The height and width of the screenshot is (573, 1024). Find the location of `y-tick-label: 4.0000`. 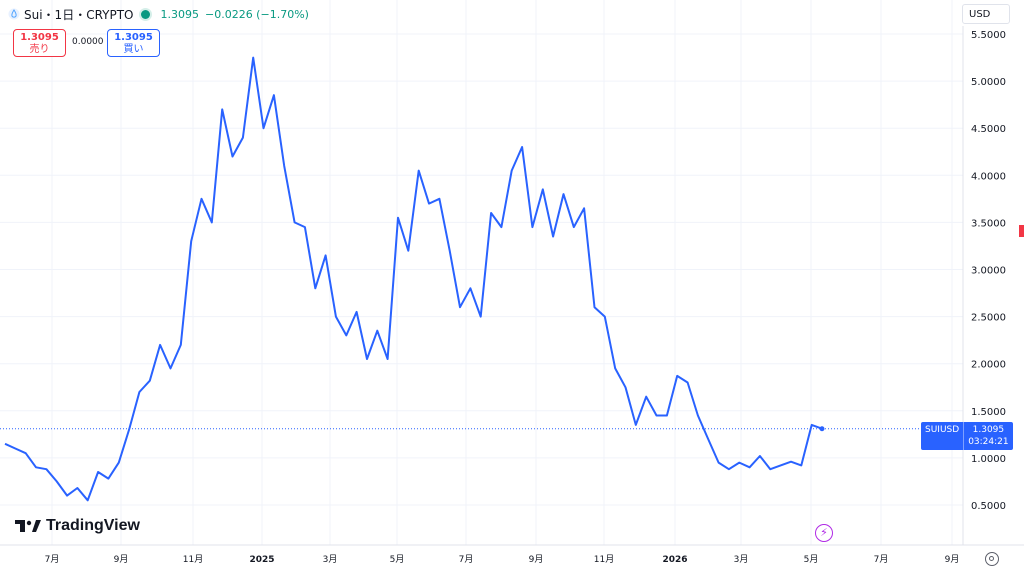

y-tick-label: 4.0000 is located at coordinates (988, 176).